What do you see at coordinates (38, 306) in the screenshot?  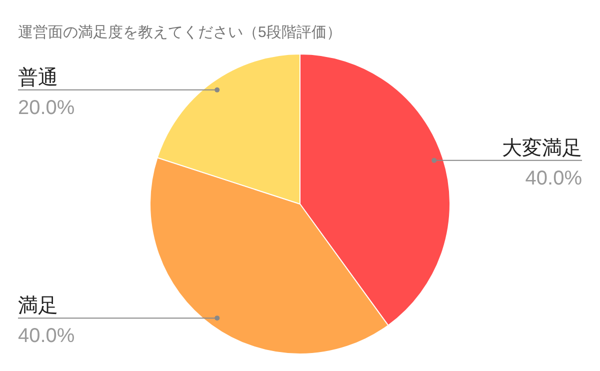 I see `slice-label: 満足` at bounding box center [38, 306].